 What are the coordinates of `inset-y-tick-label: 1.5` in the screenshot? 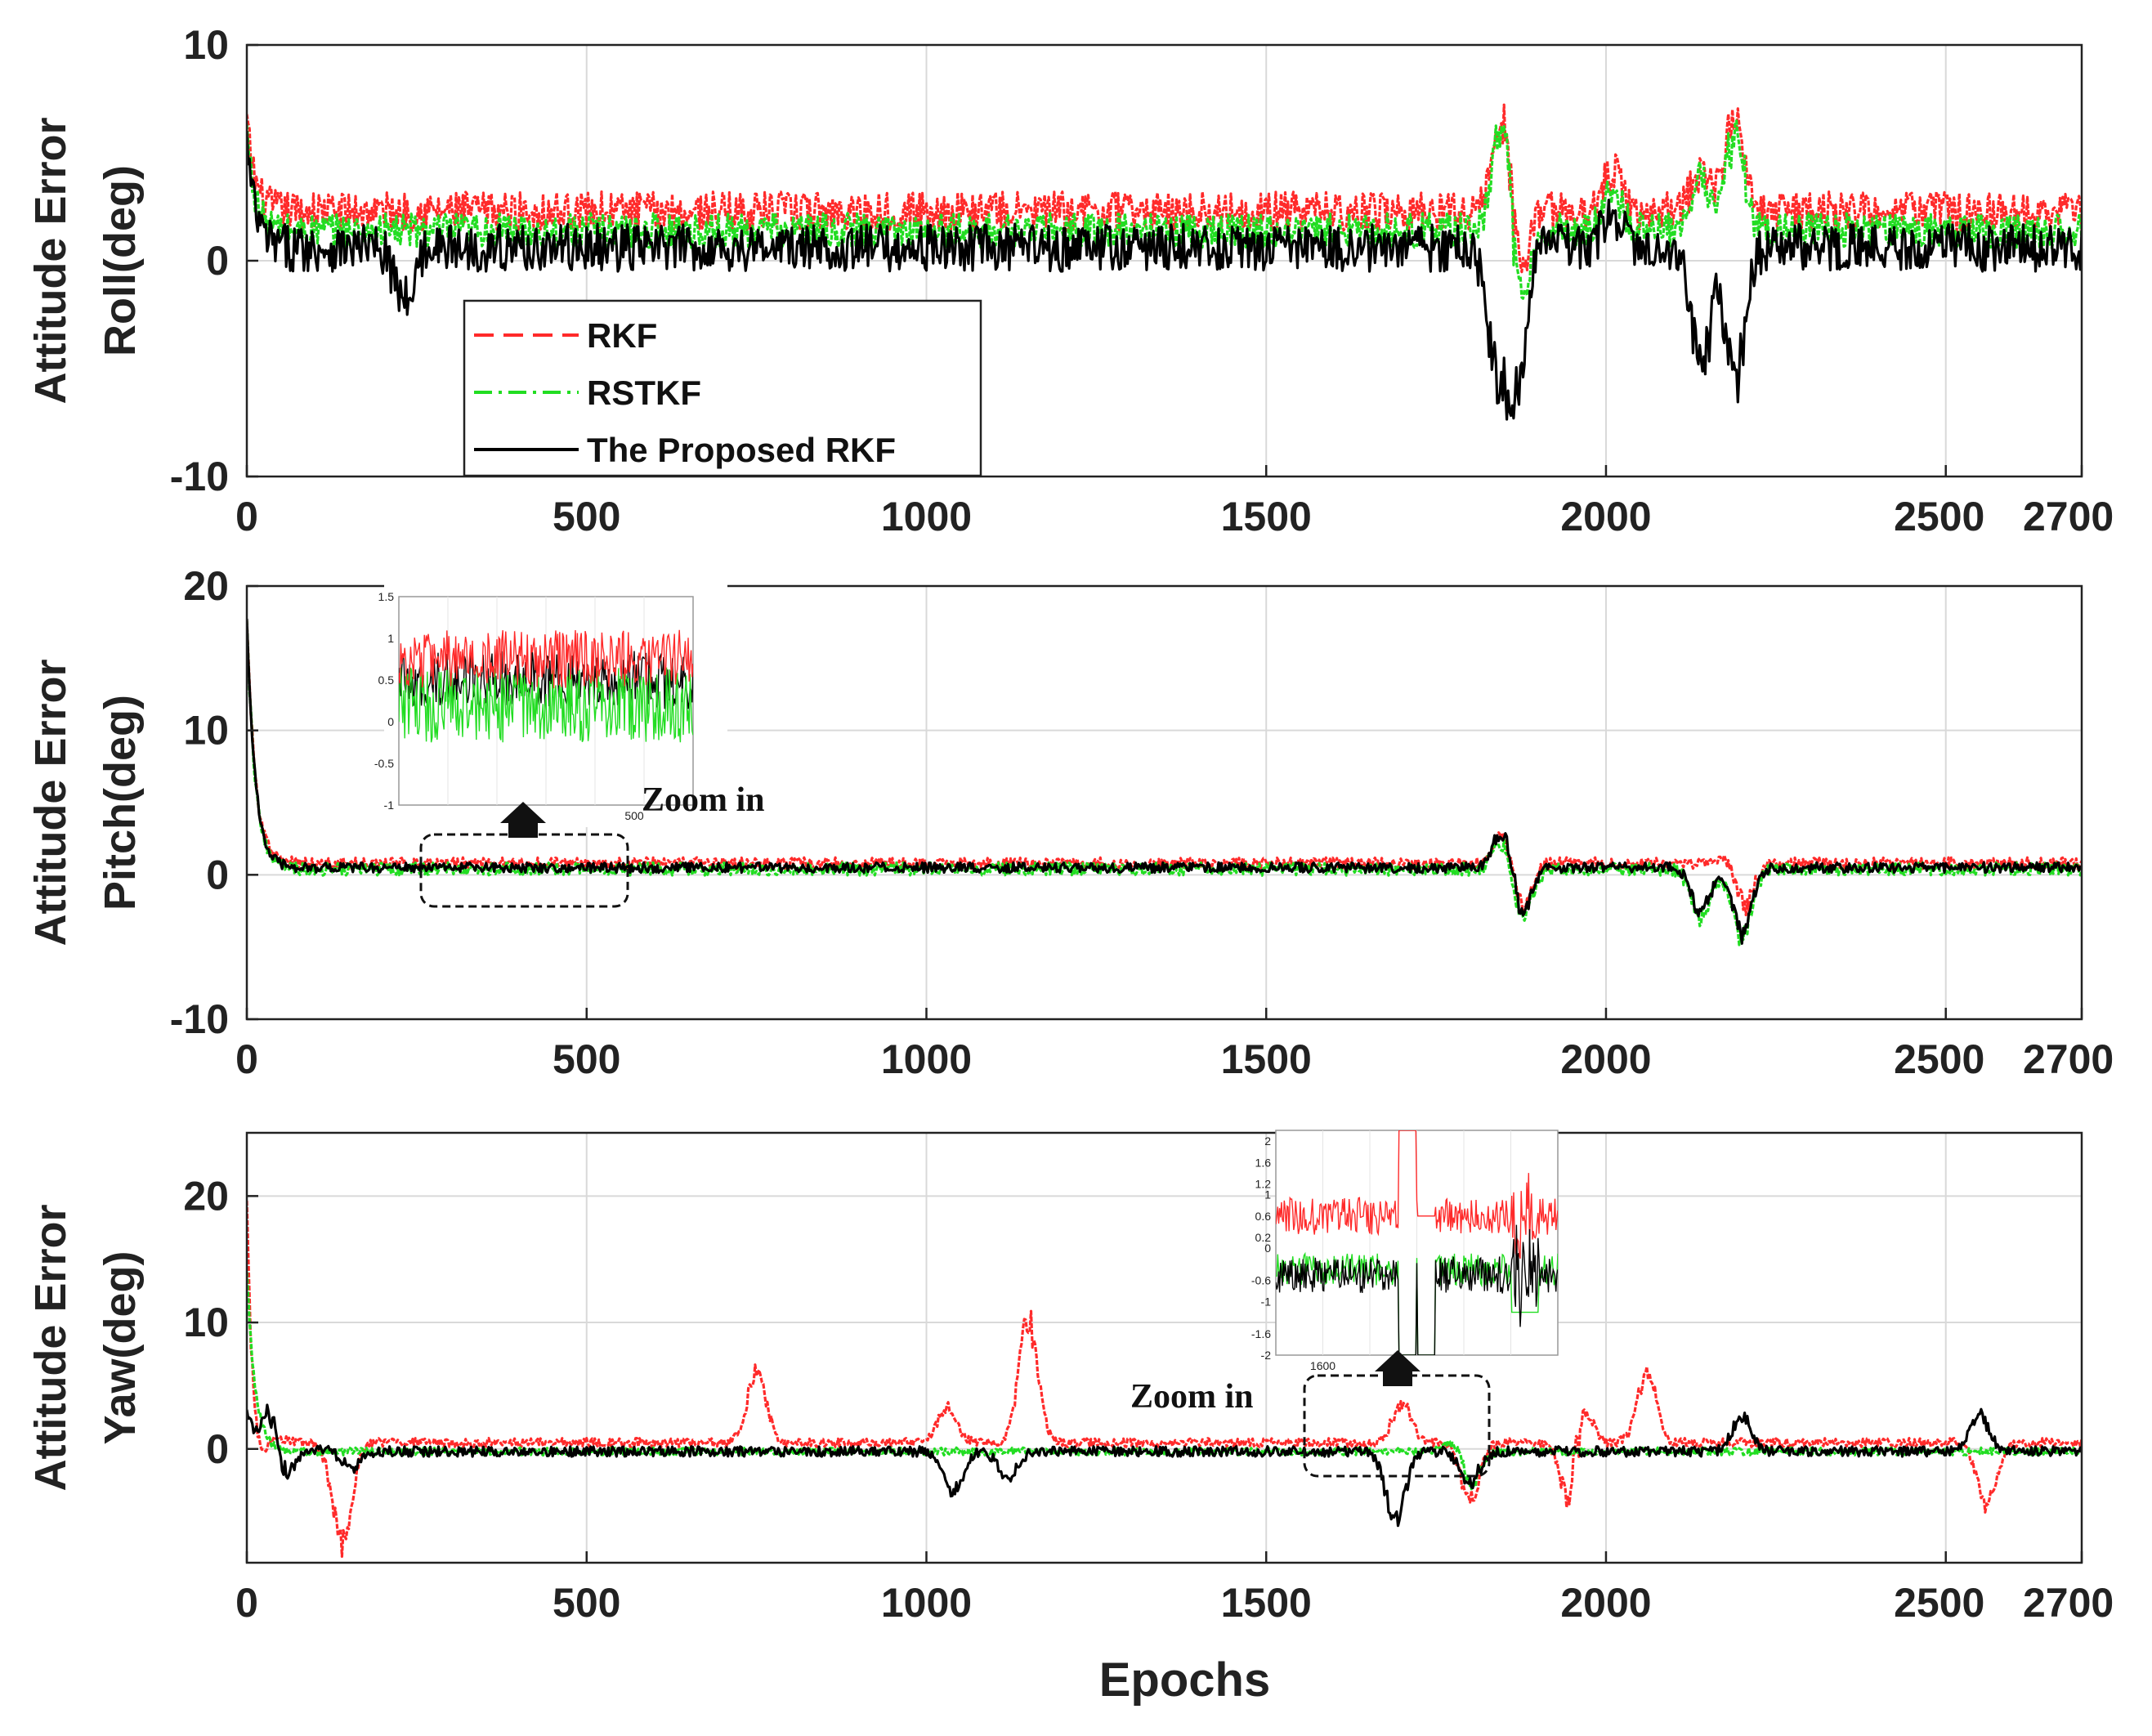 It's located at (386, 596).